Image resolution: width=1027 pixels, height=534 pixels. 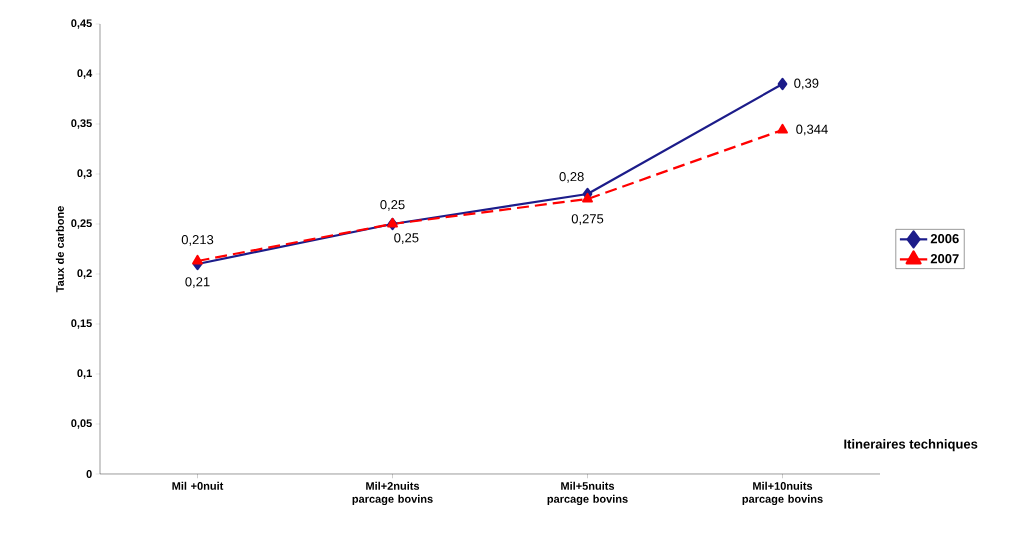 What do you see at coordinates (587, 219) in the screenshot?
I see `data-label: 0,275` at bounding box center [587, 219].